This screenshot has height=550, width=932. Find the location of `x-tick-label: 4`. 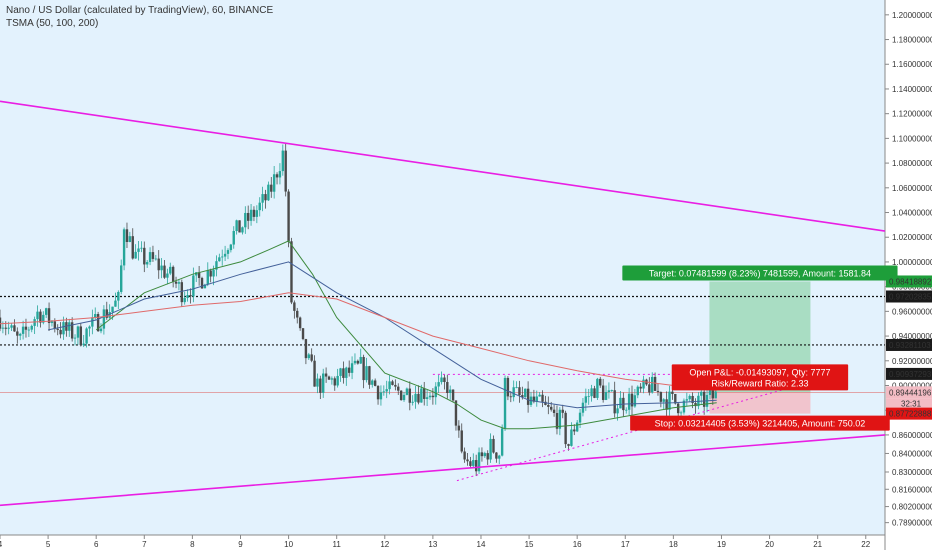

x-tick-label: 4 is located at coordinates (1, 544).